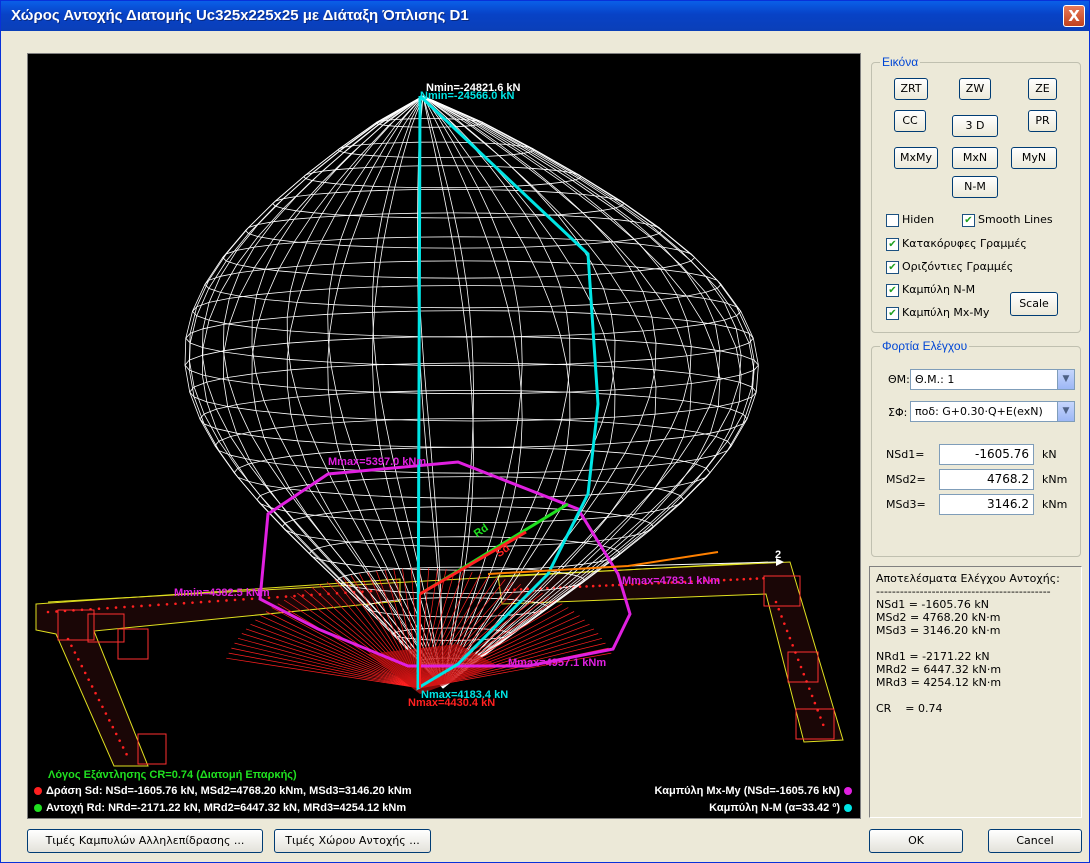  I want to click on close-button: X, so click(1074, 16).